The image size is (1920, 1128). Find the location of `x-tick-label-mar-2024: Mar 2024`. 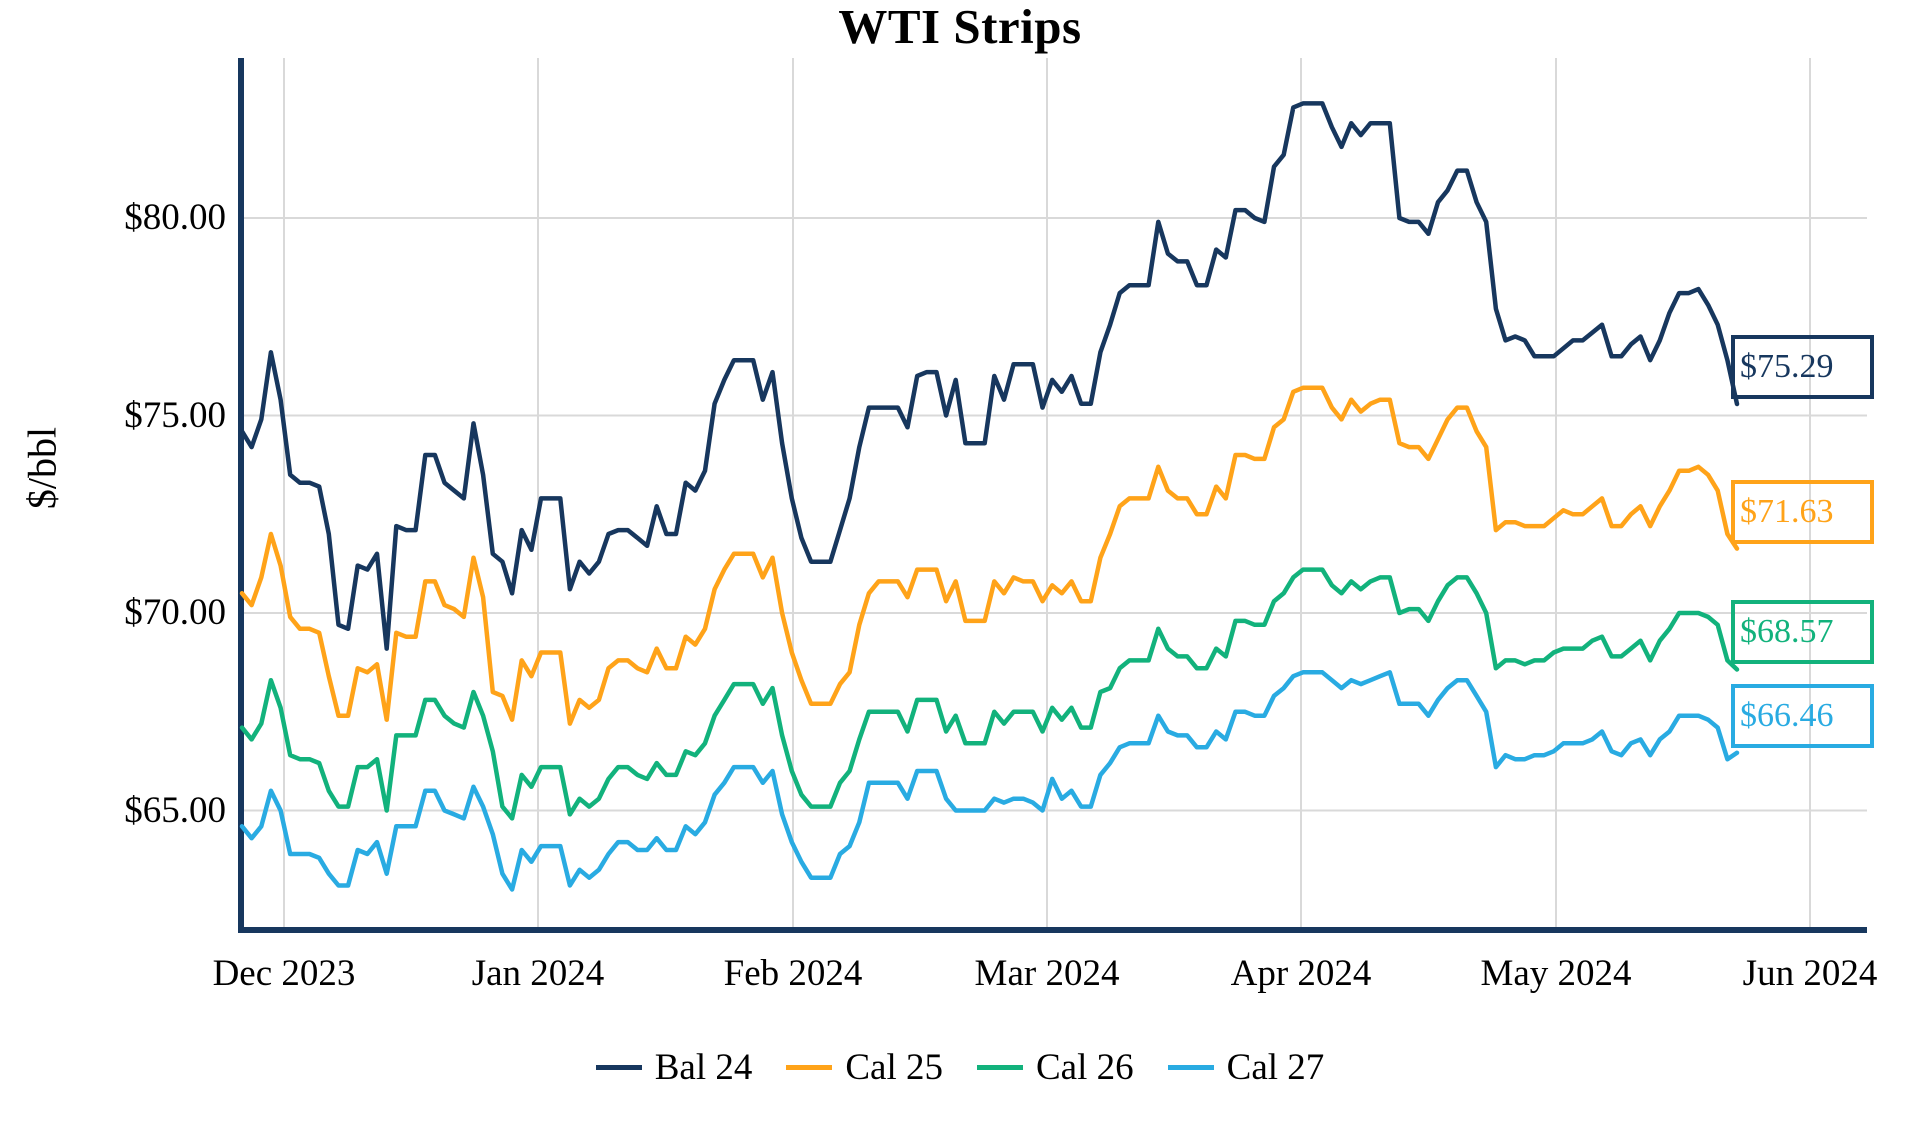

x-tick-label-mar-2024: Mar 2024 is located at coordinates (1047, 973).